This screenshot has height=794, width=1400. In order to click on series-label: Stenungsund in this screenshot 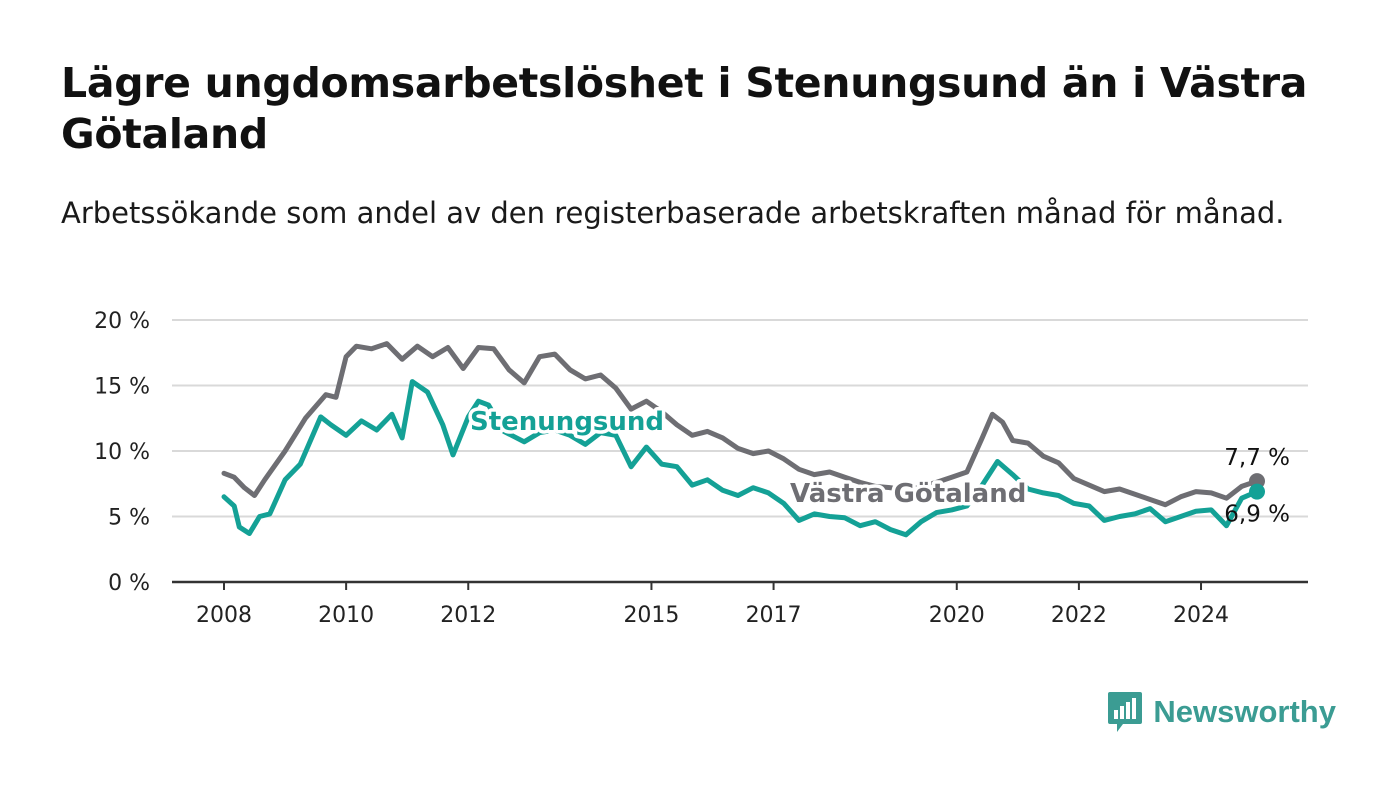, I will do `click(567, 422)`.